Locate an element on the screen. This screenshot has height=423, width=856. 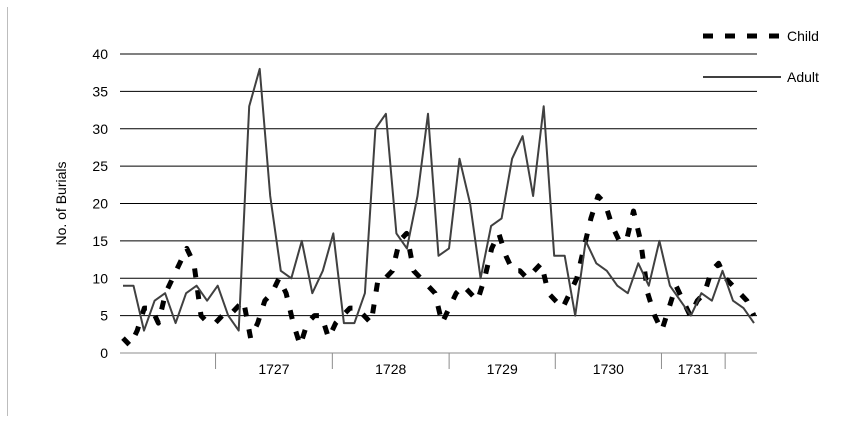
y-tick-label: 0 is located at coordinates (104, 353).